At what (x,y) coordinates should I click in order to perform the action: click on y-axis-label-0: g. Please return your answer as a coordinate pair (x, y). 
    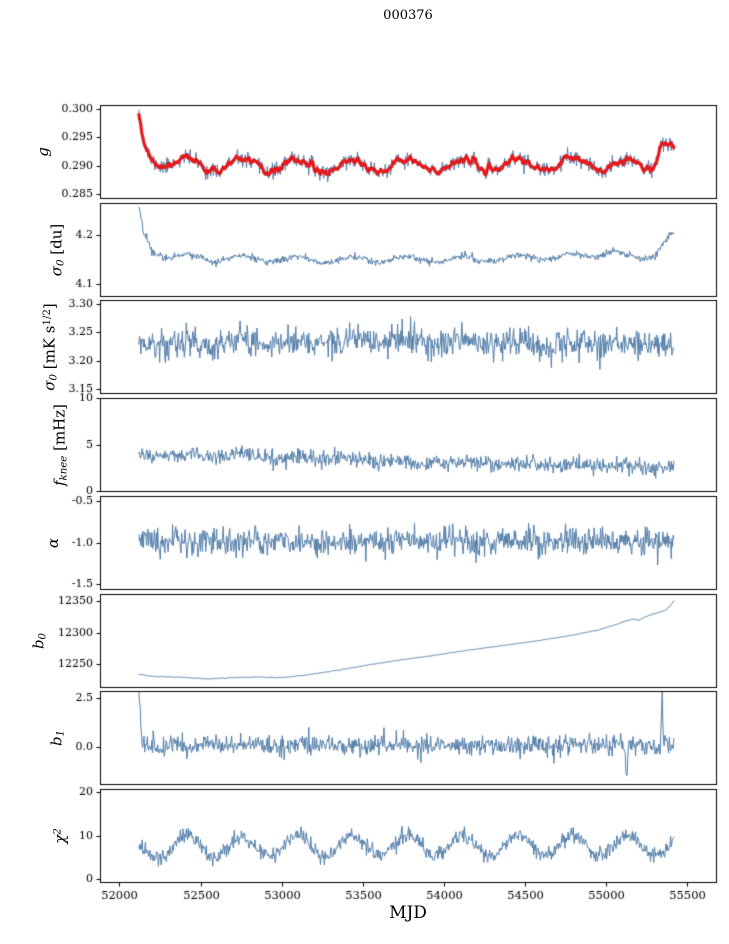
    Looking at the image, I should click on (42, 151).